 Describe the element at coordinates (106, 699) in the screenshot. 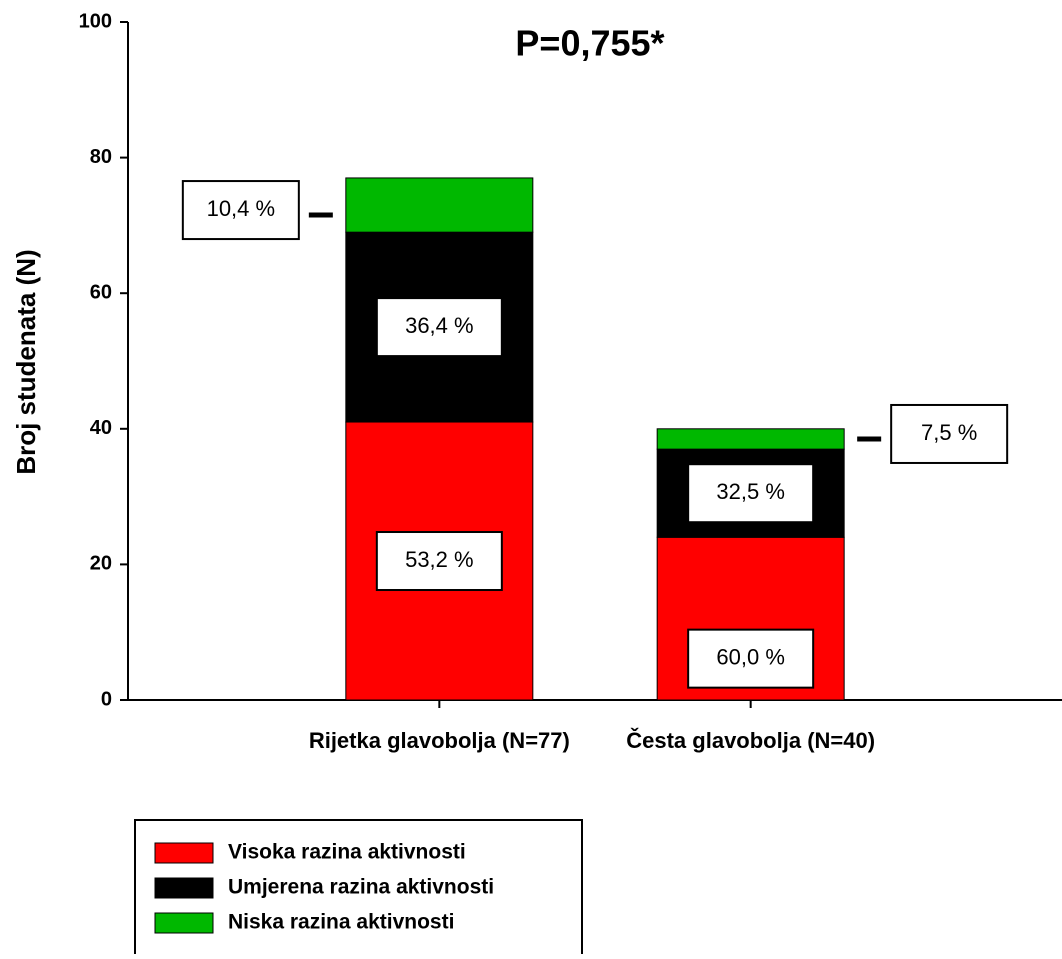

I see `y-tick-label: 0` at that location.